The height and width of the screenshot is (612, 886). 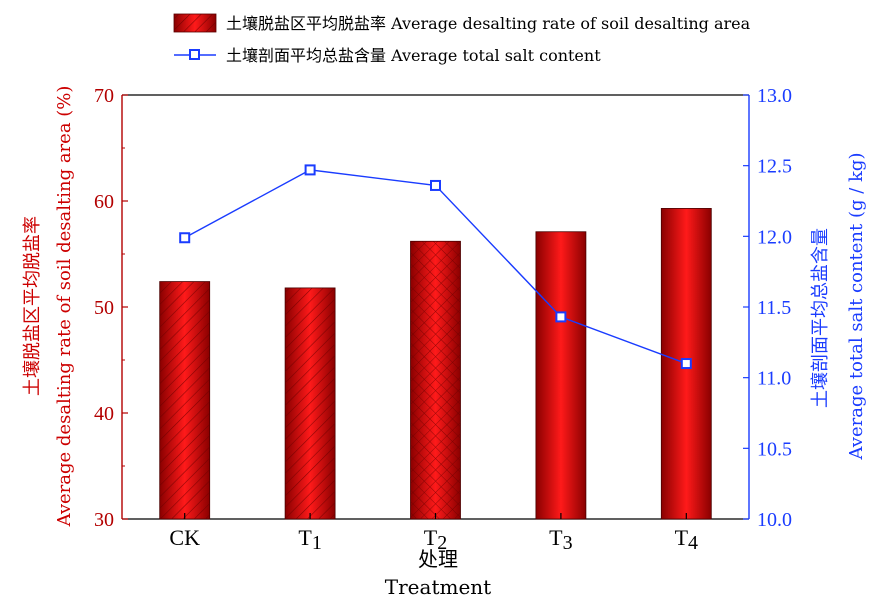 What do you see at coordinates (104, 414) in the screenshot?
I see `left-tick-label-1: 40` at bounding box center [104, 414].